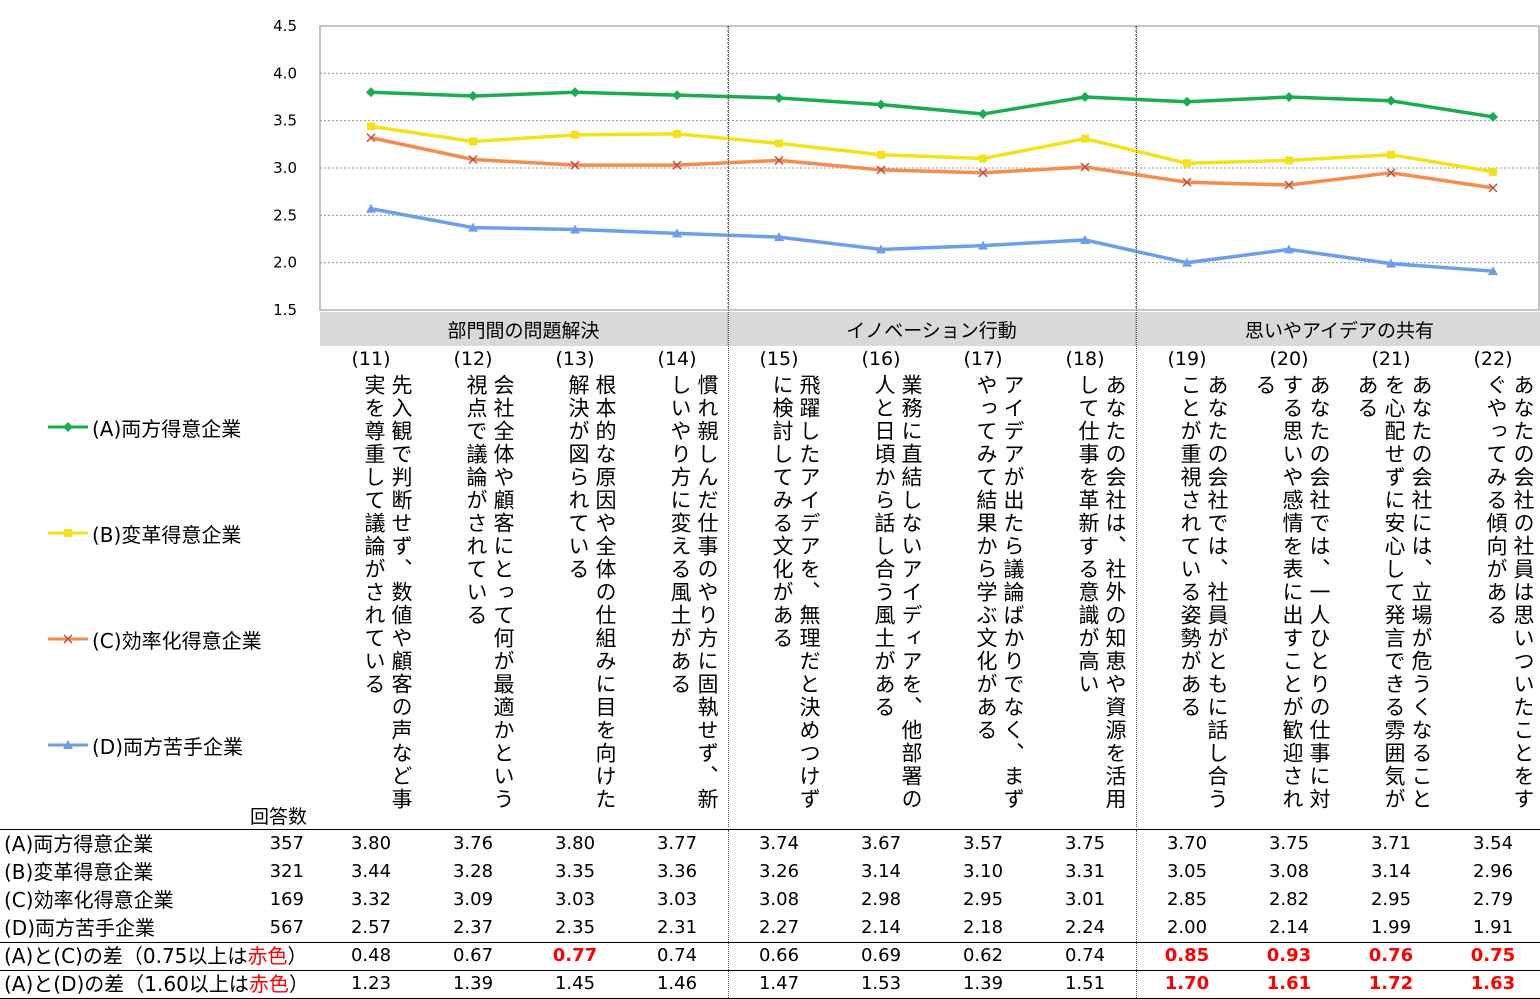  Describe the element at coordinates (1493, 955) in the screenshot. I see `table-cell: 0.75` at that location.